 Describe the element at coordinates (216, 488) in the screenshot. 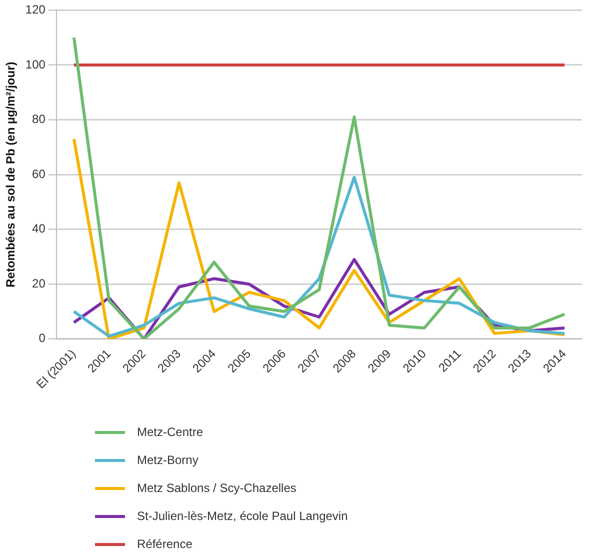

I see `legend-label: Metz Sablons / Scy-Chazelles` at that location.